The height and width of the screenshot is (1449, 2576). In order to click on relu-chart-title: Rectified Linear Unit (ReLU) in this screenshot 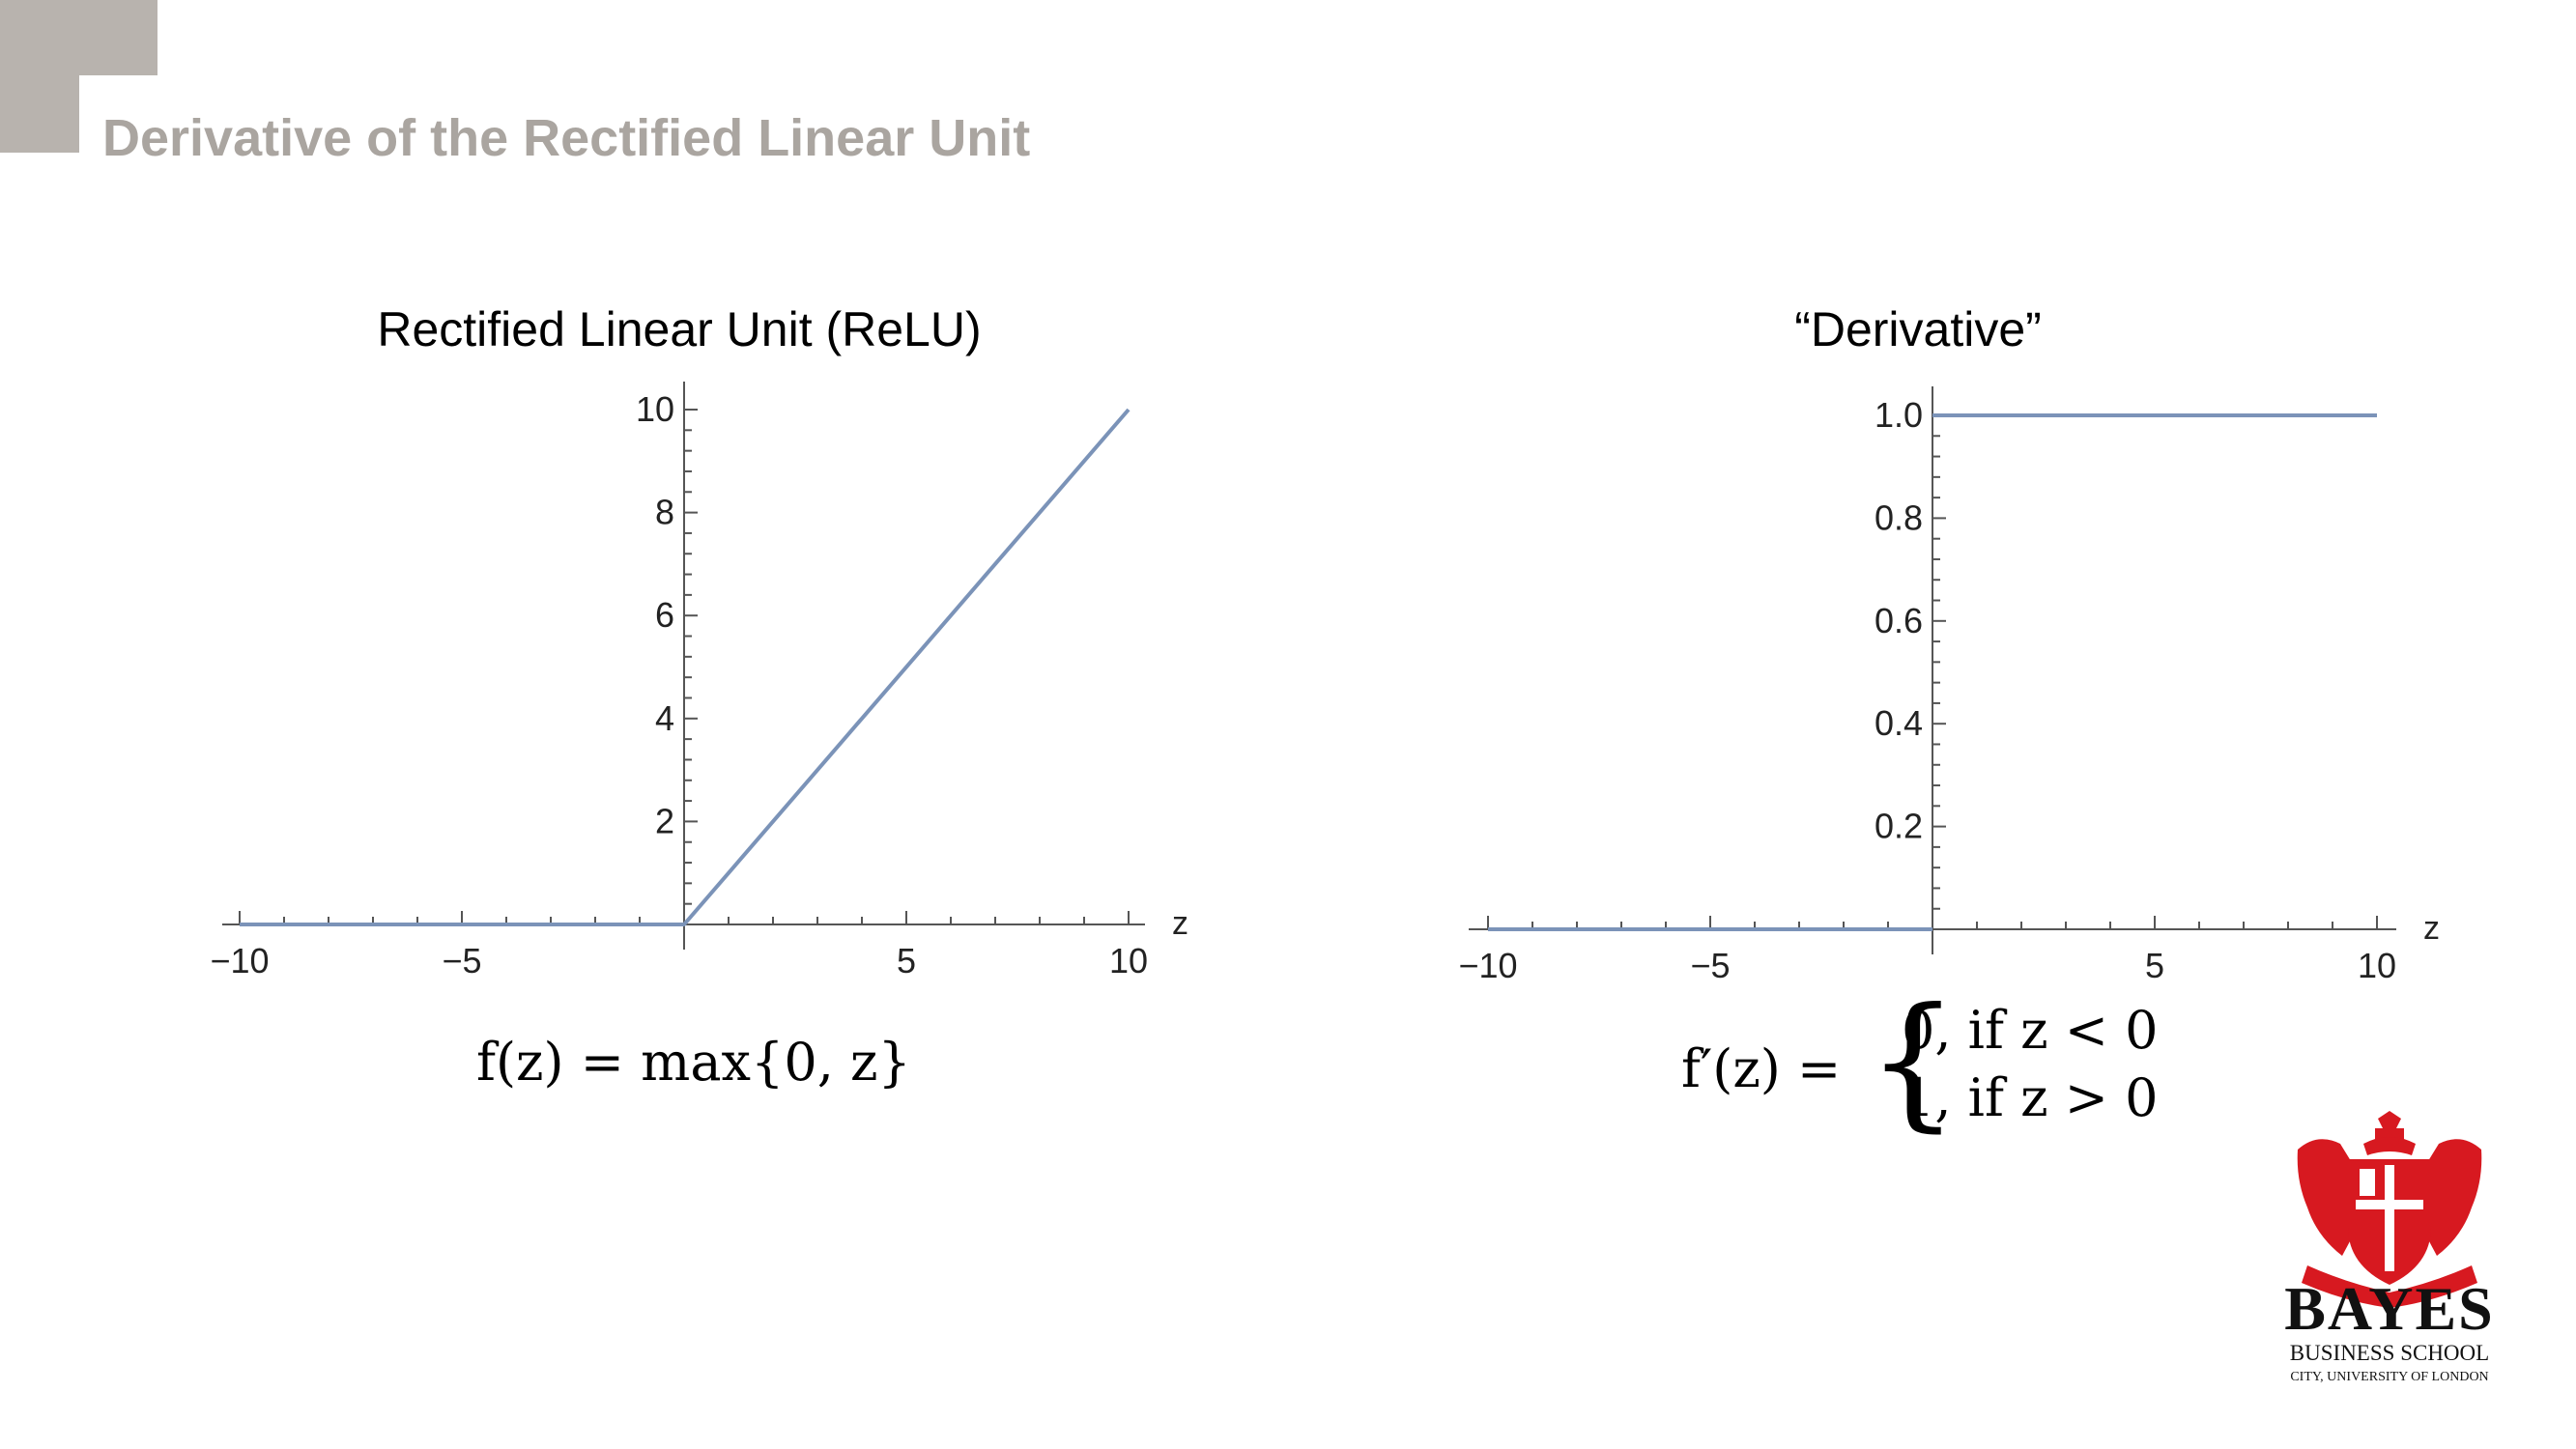, I will do `click(680, 329)`.